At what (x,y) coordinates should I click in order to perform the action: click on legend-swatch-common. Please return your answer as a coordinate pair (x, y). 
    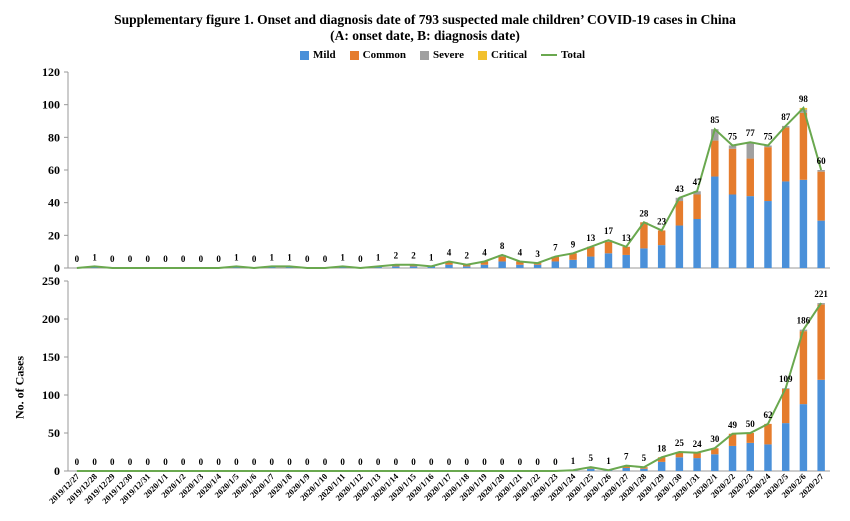
    Looking at the image, I should click on (354, 55).